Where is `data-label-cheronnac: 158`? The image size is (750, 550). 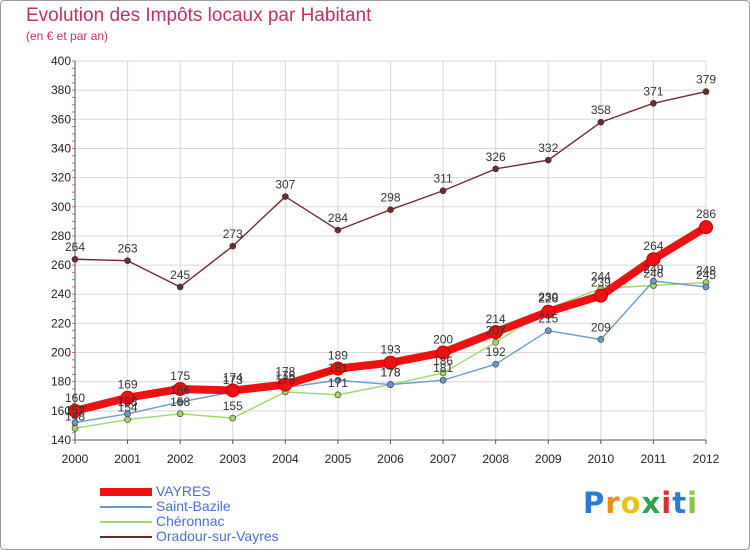 data-label-cheronnac: 158 is located at coordinates (180, 402).